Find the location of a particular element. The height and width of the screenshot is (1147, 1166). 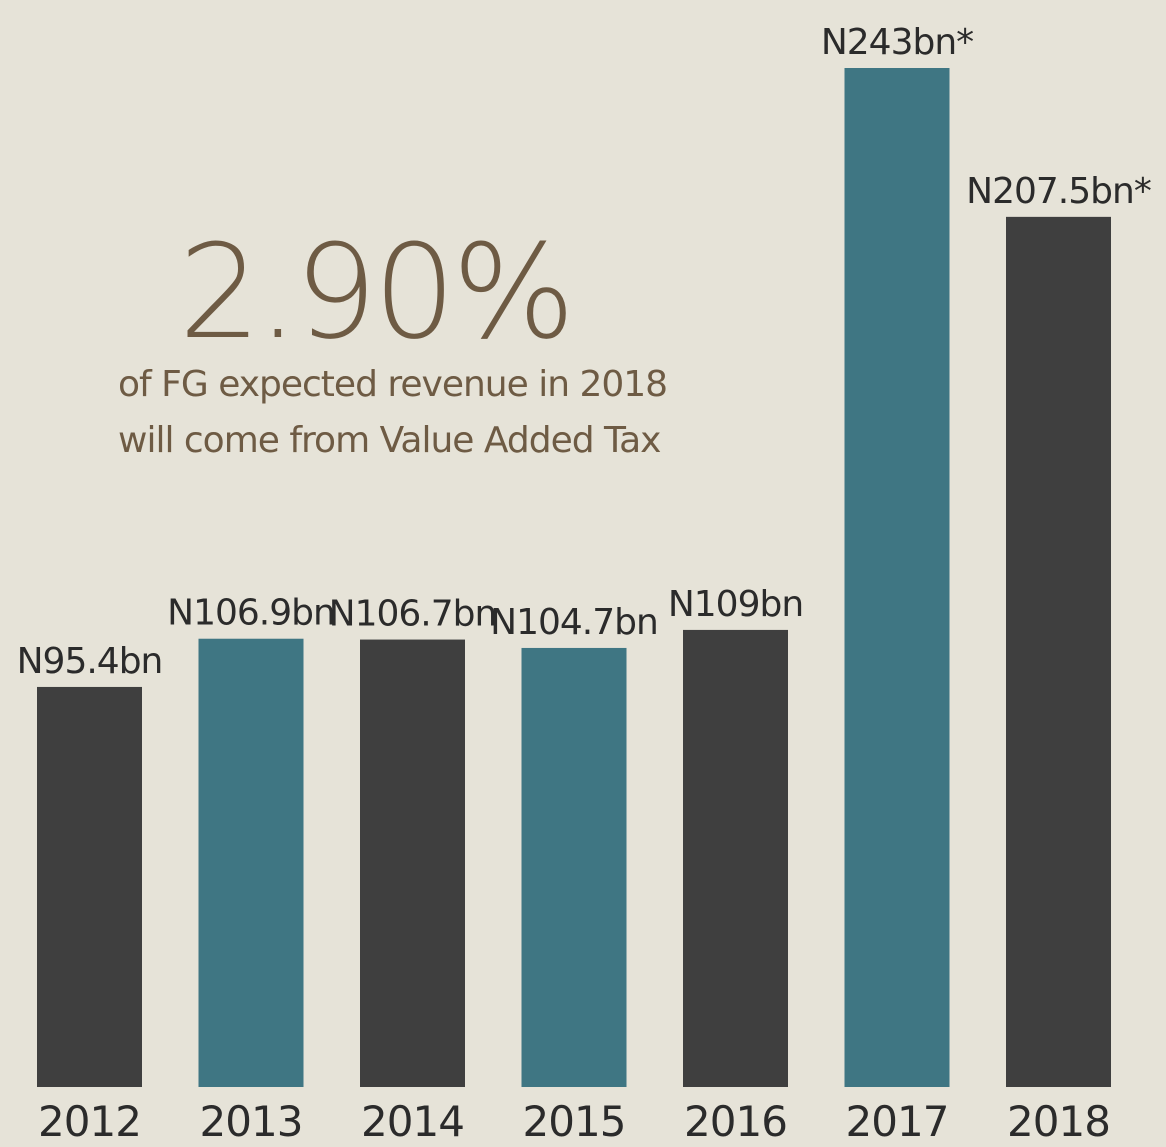

x-tick-label: 2013 is located at coordinates (251, 1121).